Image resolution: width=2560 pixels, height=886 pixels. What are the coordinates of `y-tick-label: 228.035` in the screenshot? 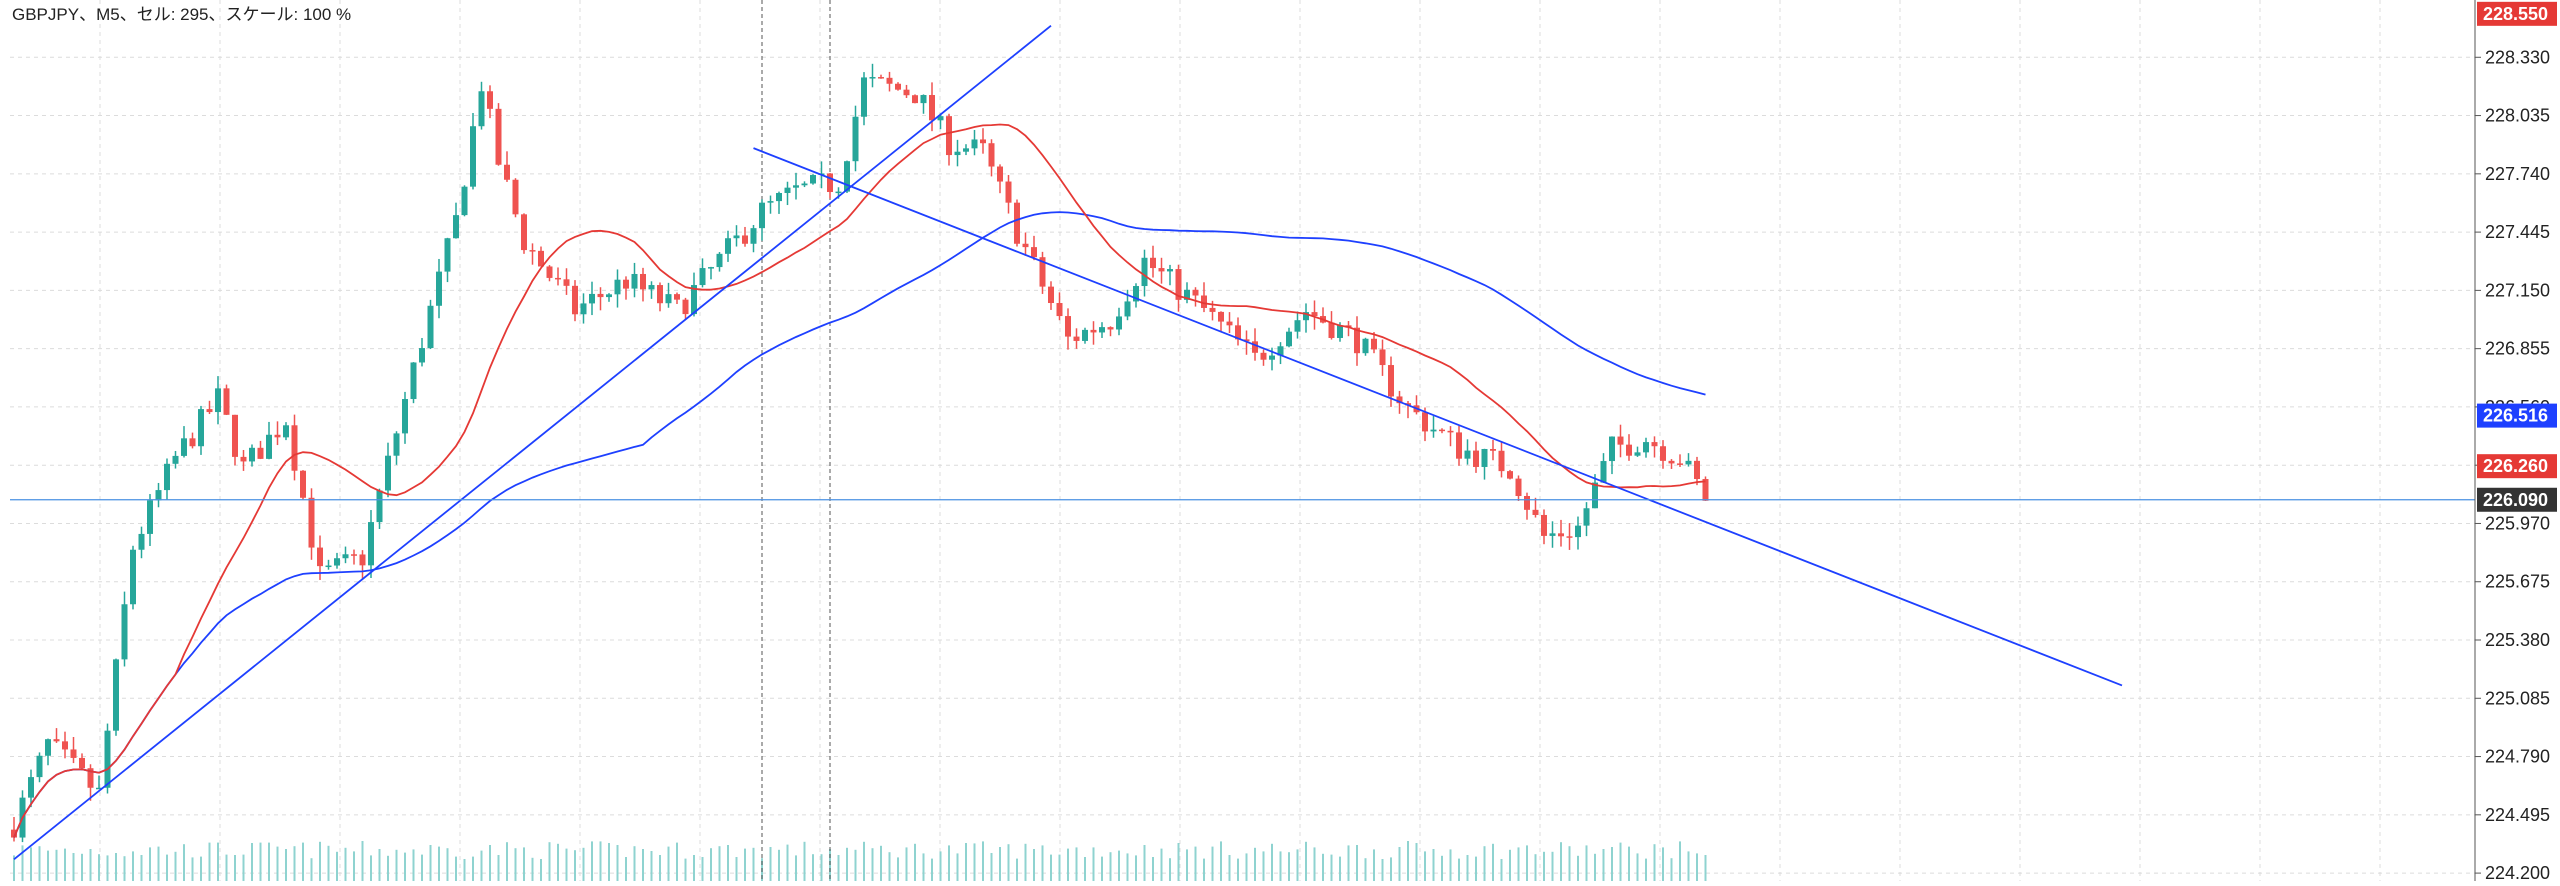 It's located at (2517, 116).